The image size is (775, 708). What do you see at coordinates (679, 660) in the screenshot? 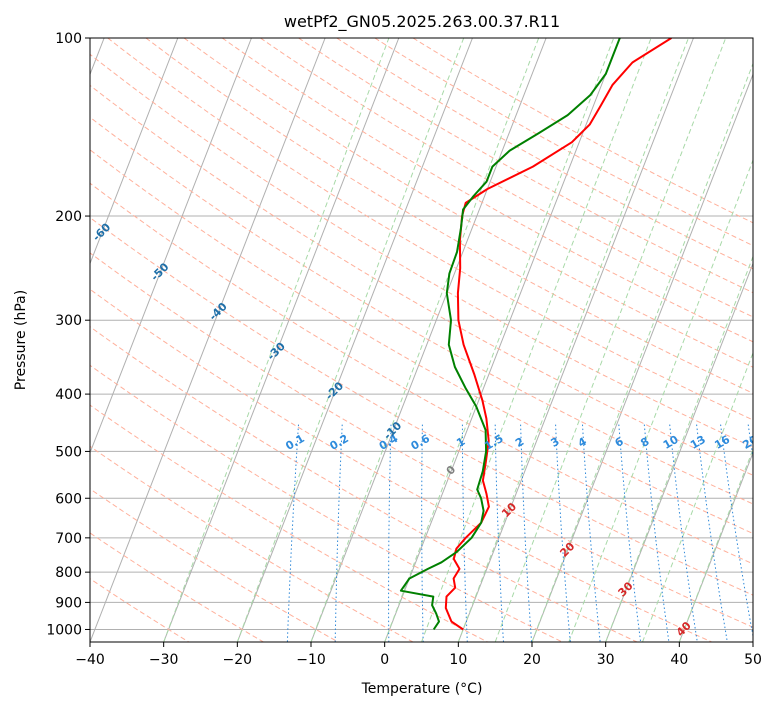
I see `x-tick-label: 40` at bounding box center [679, 660].